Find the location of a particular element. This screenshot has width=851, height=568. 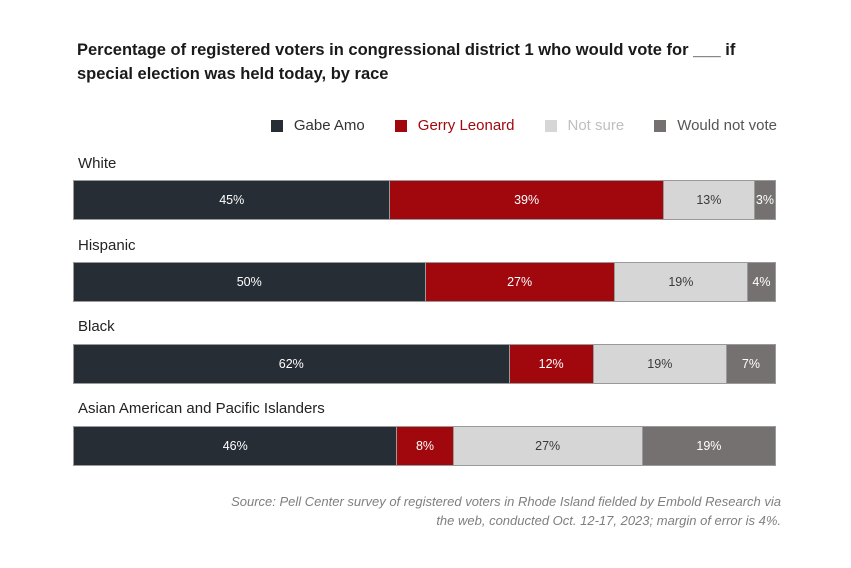

legend-item-gerry-leonard: Gerry Leonard is located at coordinates (454, 125).